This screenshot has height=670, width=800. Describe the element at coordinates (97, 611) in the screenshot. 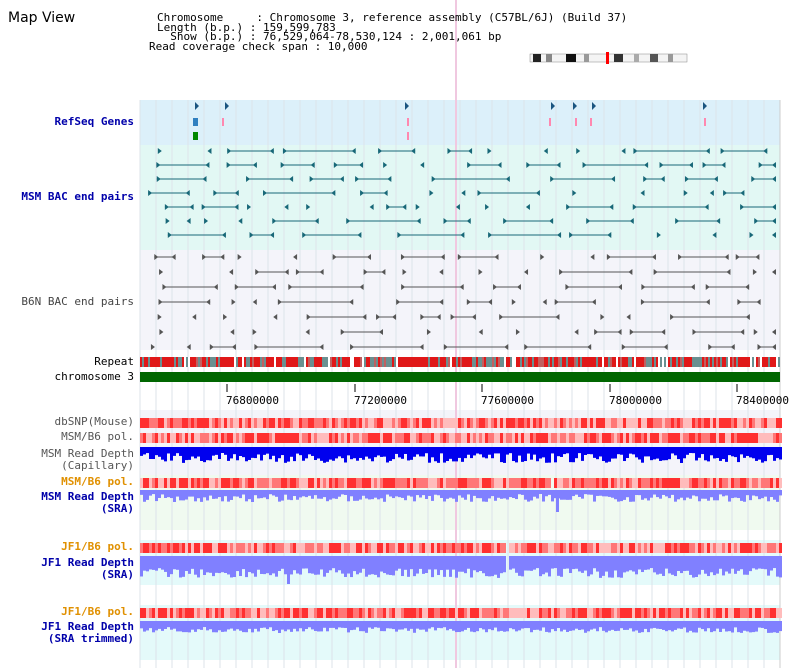

I see `label-jf1-pol-2: JF1/B6 pol.` at that location.